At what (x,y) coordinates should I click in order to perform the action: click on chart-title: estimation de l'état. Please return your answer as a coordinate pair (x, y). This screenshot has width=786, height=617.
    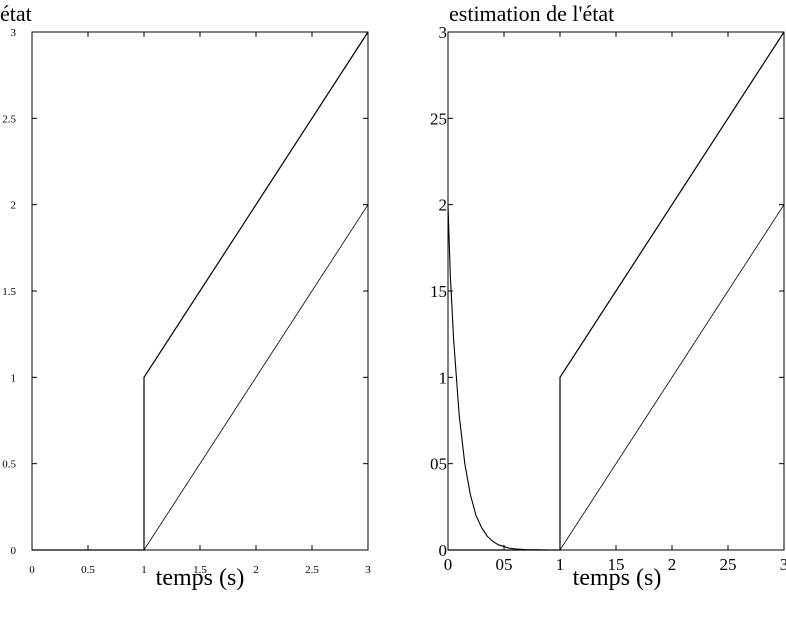
    Looking at the image, I should click on (531, 13).